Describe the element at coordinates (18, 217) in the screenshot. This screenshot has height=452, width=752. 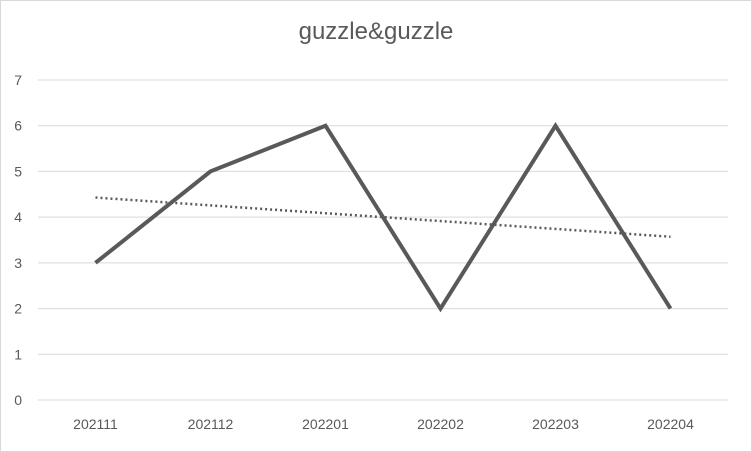
I see `y-tick-label: 4` at that location.